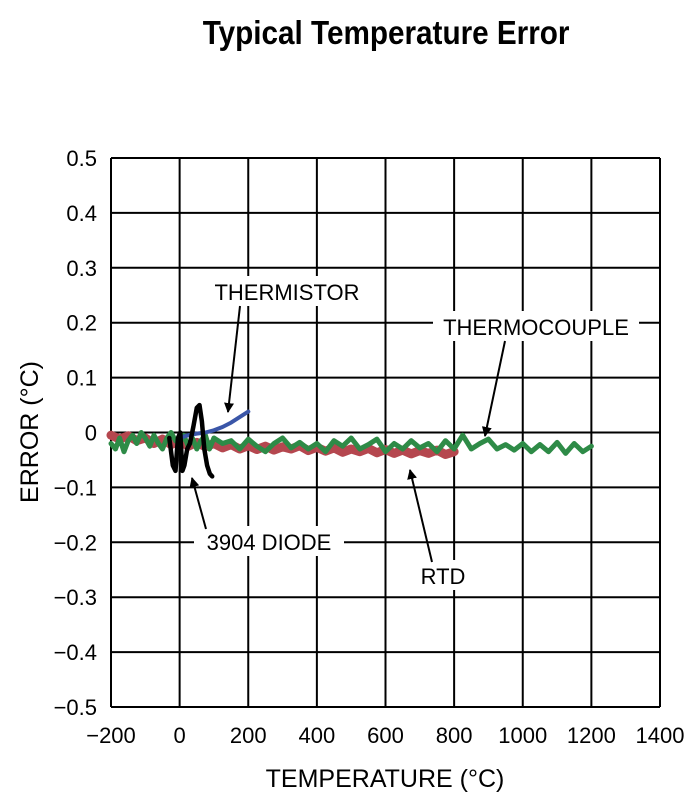  Describe the element at coordinates (91, 433) in the screenshot. I see `y-tick-label: 0` at that location.